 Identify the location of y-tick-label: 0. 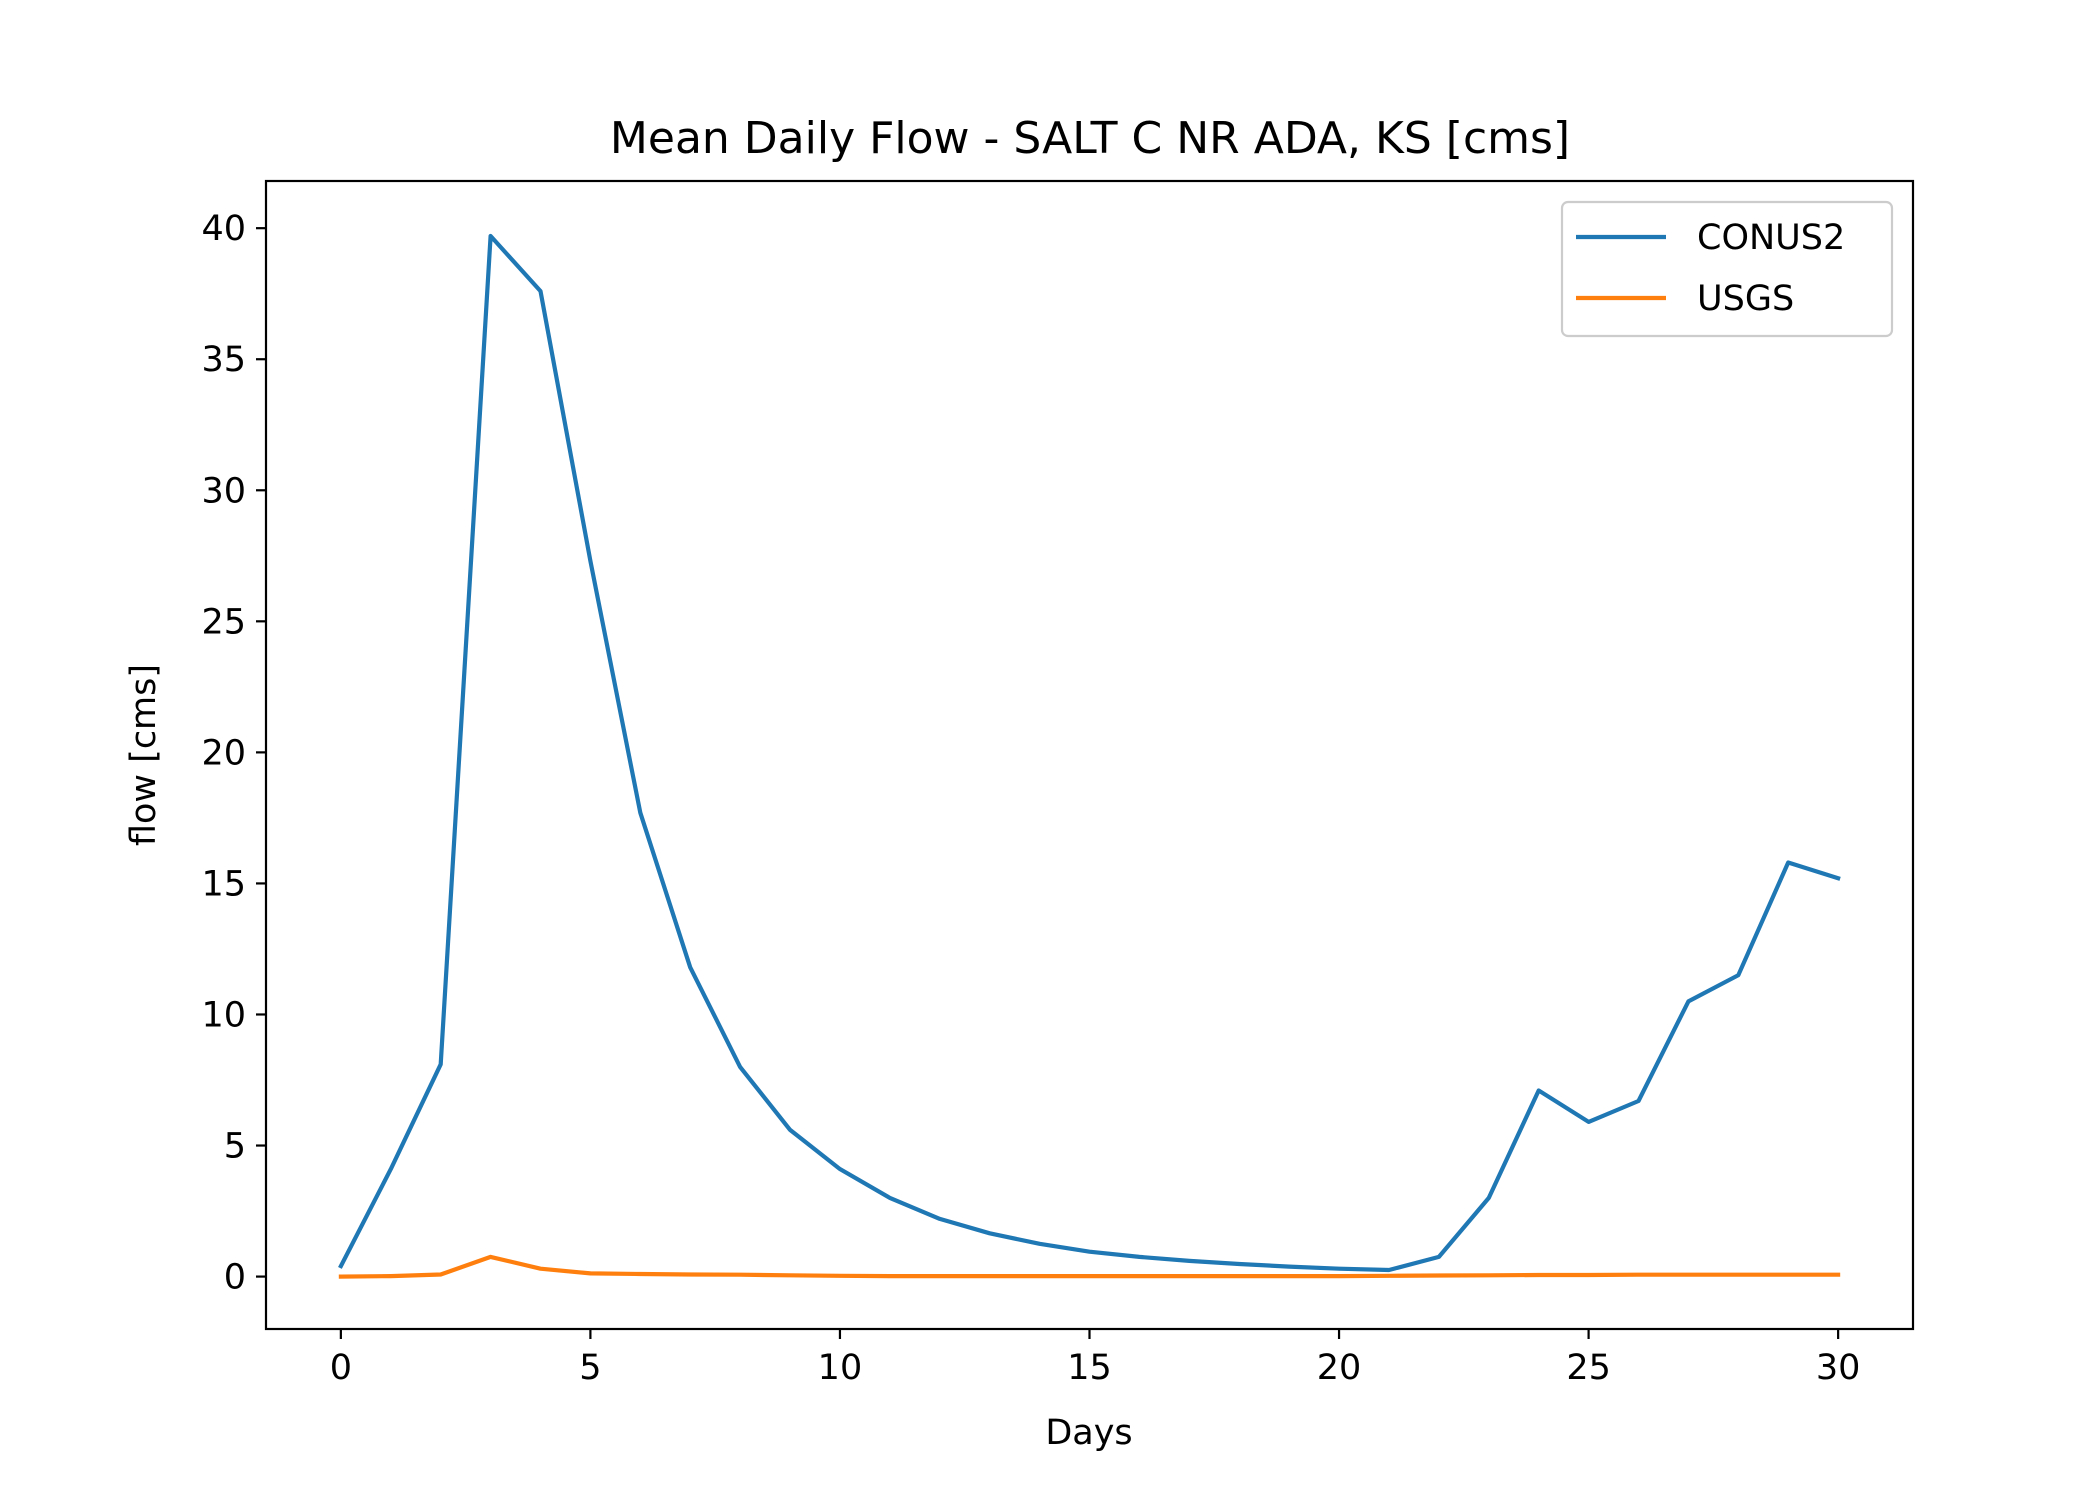
(235, 1278).